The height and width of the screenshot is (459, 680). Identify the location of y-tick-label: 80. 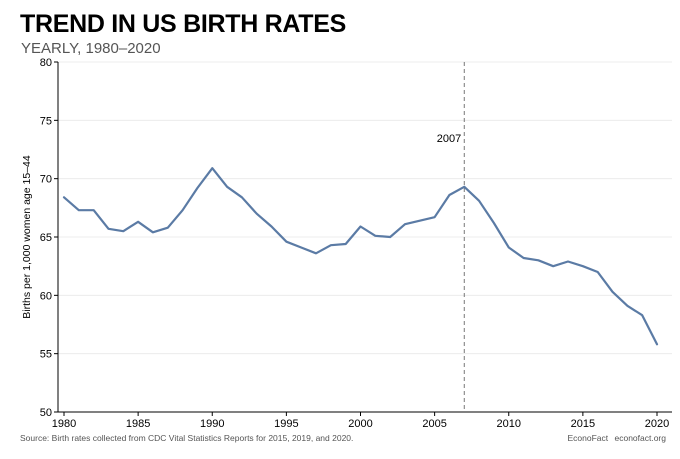
(46, 63).